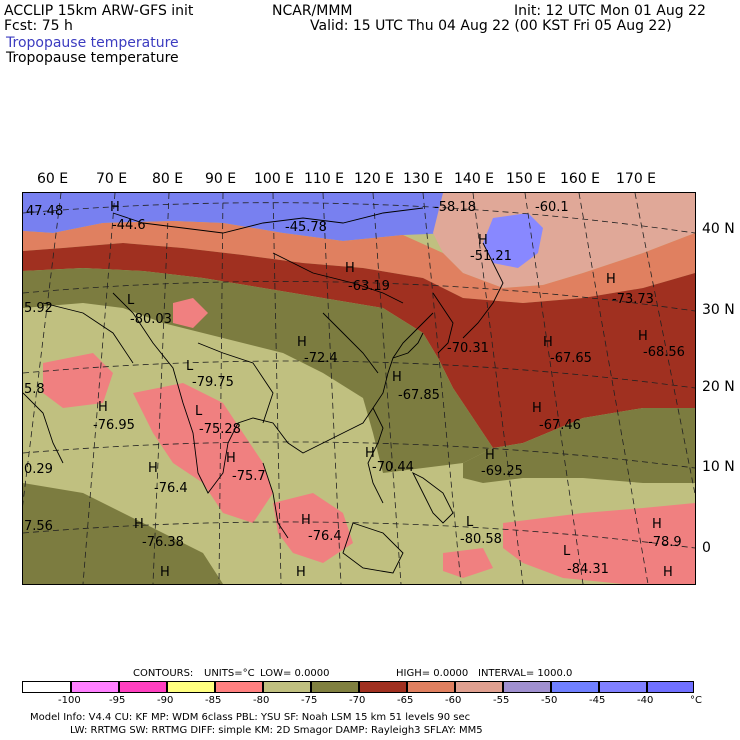 Image resolution: width=740 pixels, height=740 pixels. I want to click on lon-label: 60 E, so click(53, 179).